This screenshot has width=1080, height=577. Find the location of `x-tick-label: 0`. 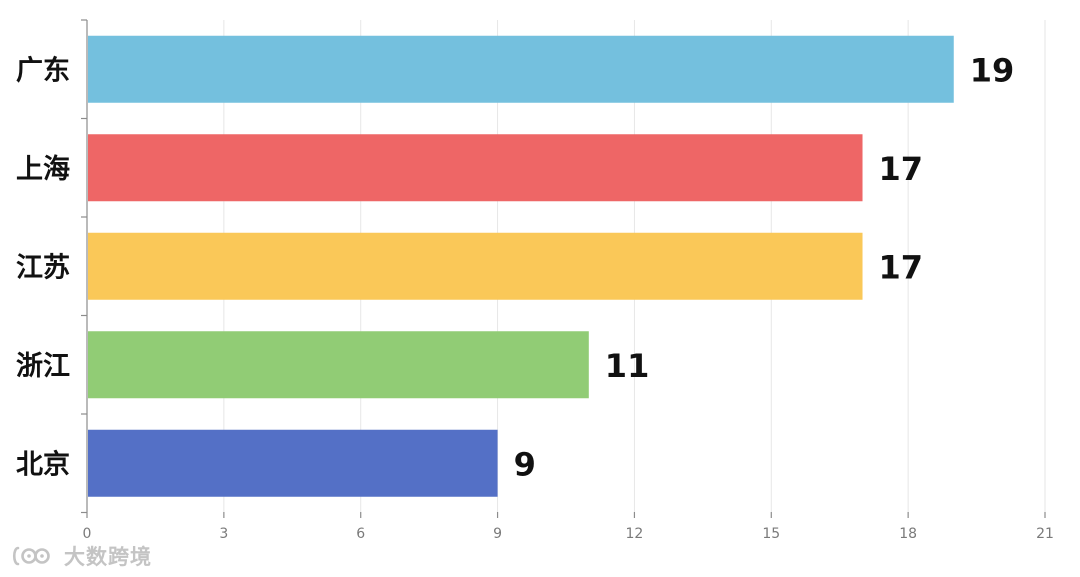

x-tick-label: 0 is located at coordinates (87, 534).